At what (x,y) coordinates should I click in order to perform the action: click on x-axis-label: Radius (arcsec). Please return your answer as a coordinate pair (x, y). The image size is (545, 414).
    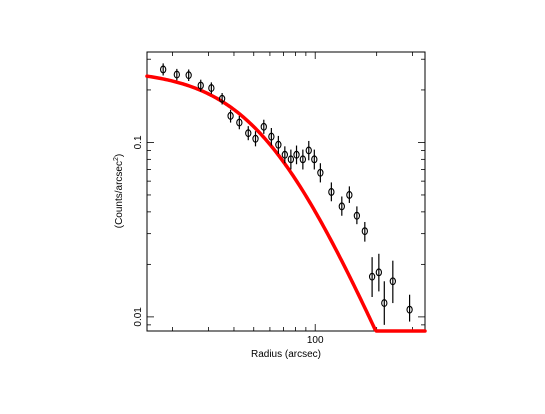
    Looking at the image, I should click on (286, 354).